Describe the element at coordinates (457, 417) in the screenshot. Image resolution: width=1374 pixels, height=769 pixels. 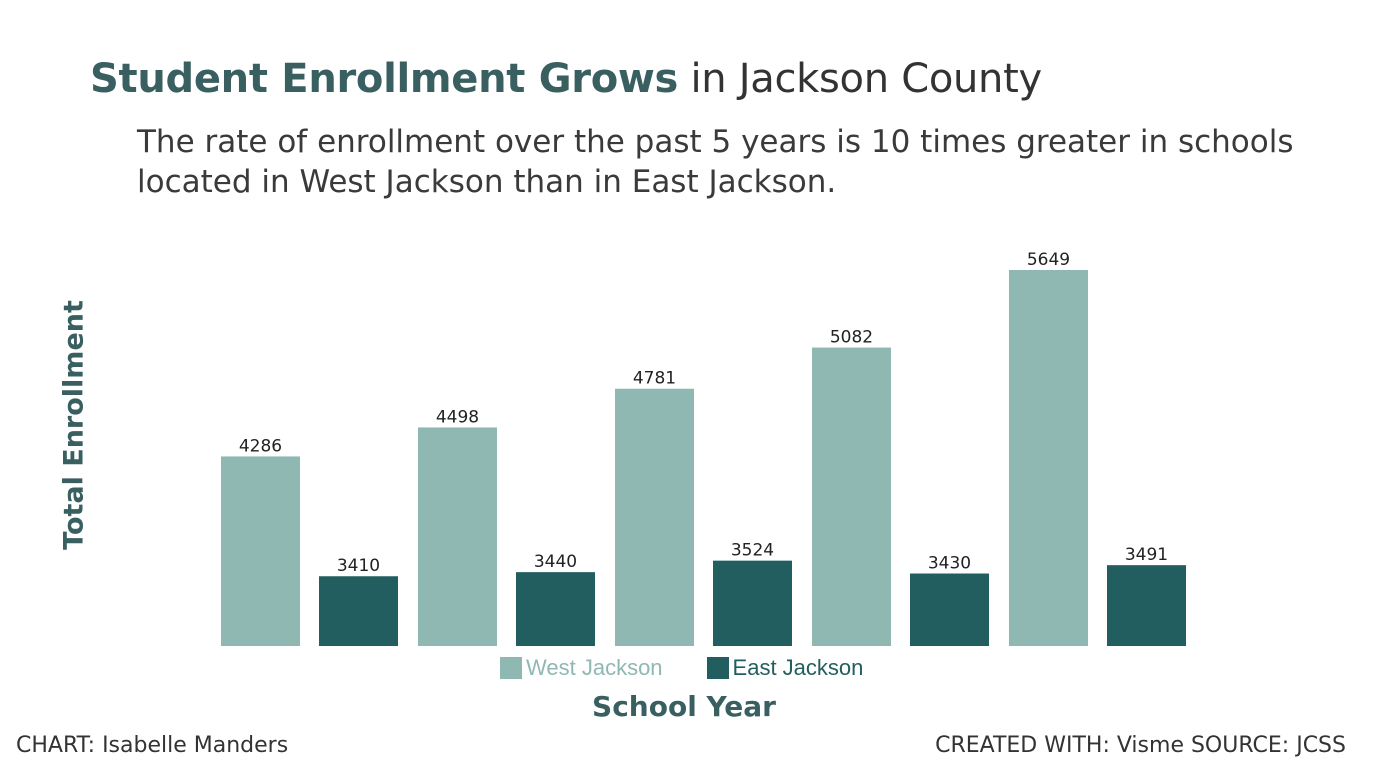
I see `data-label-west-2: 4498` at that location.